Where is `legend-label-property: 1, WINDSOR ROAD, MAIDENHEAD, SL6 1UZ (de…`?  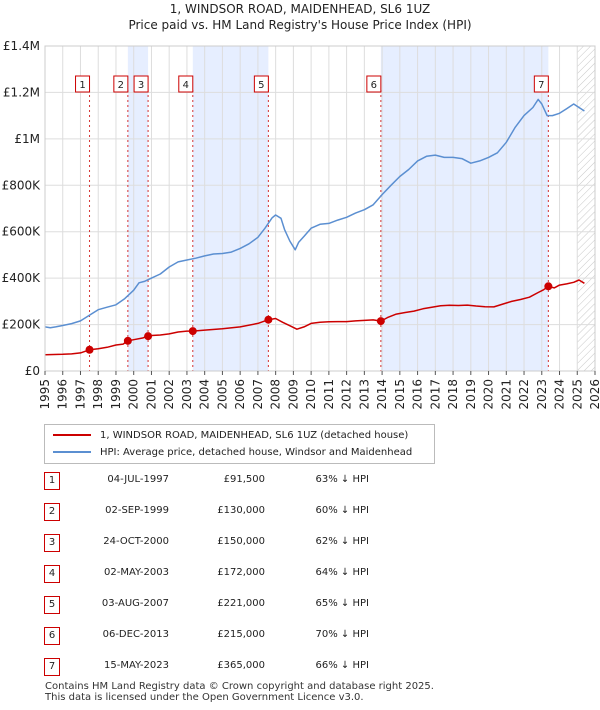
legend-label-property: 1, WINDSOR ROAD, MAIDENHEAD, SL6 1UZ (de… is located at coordinates (254, 435).